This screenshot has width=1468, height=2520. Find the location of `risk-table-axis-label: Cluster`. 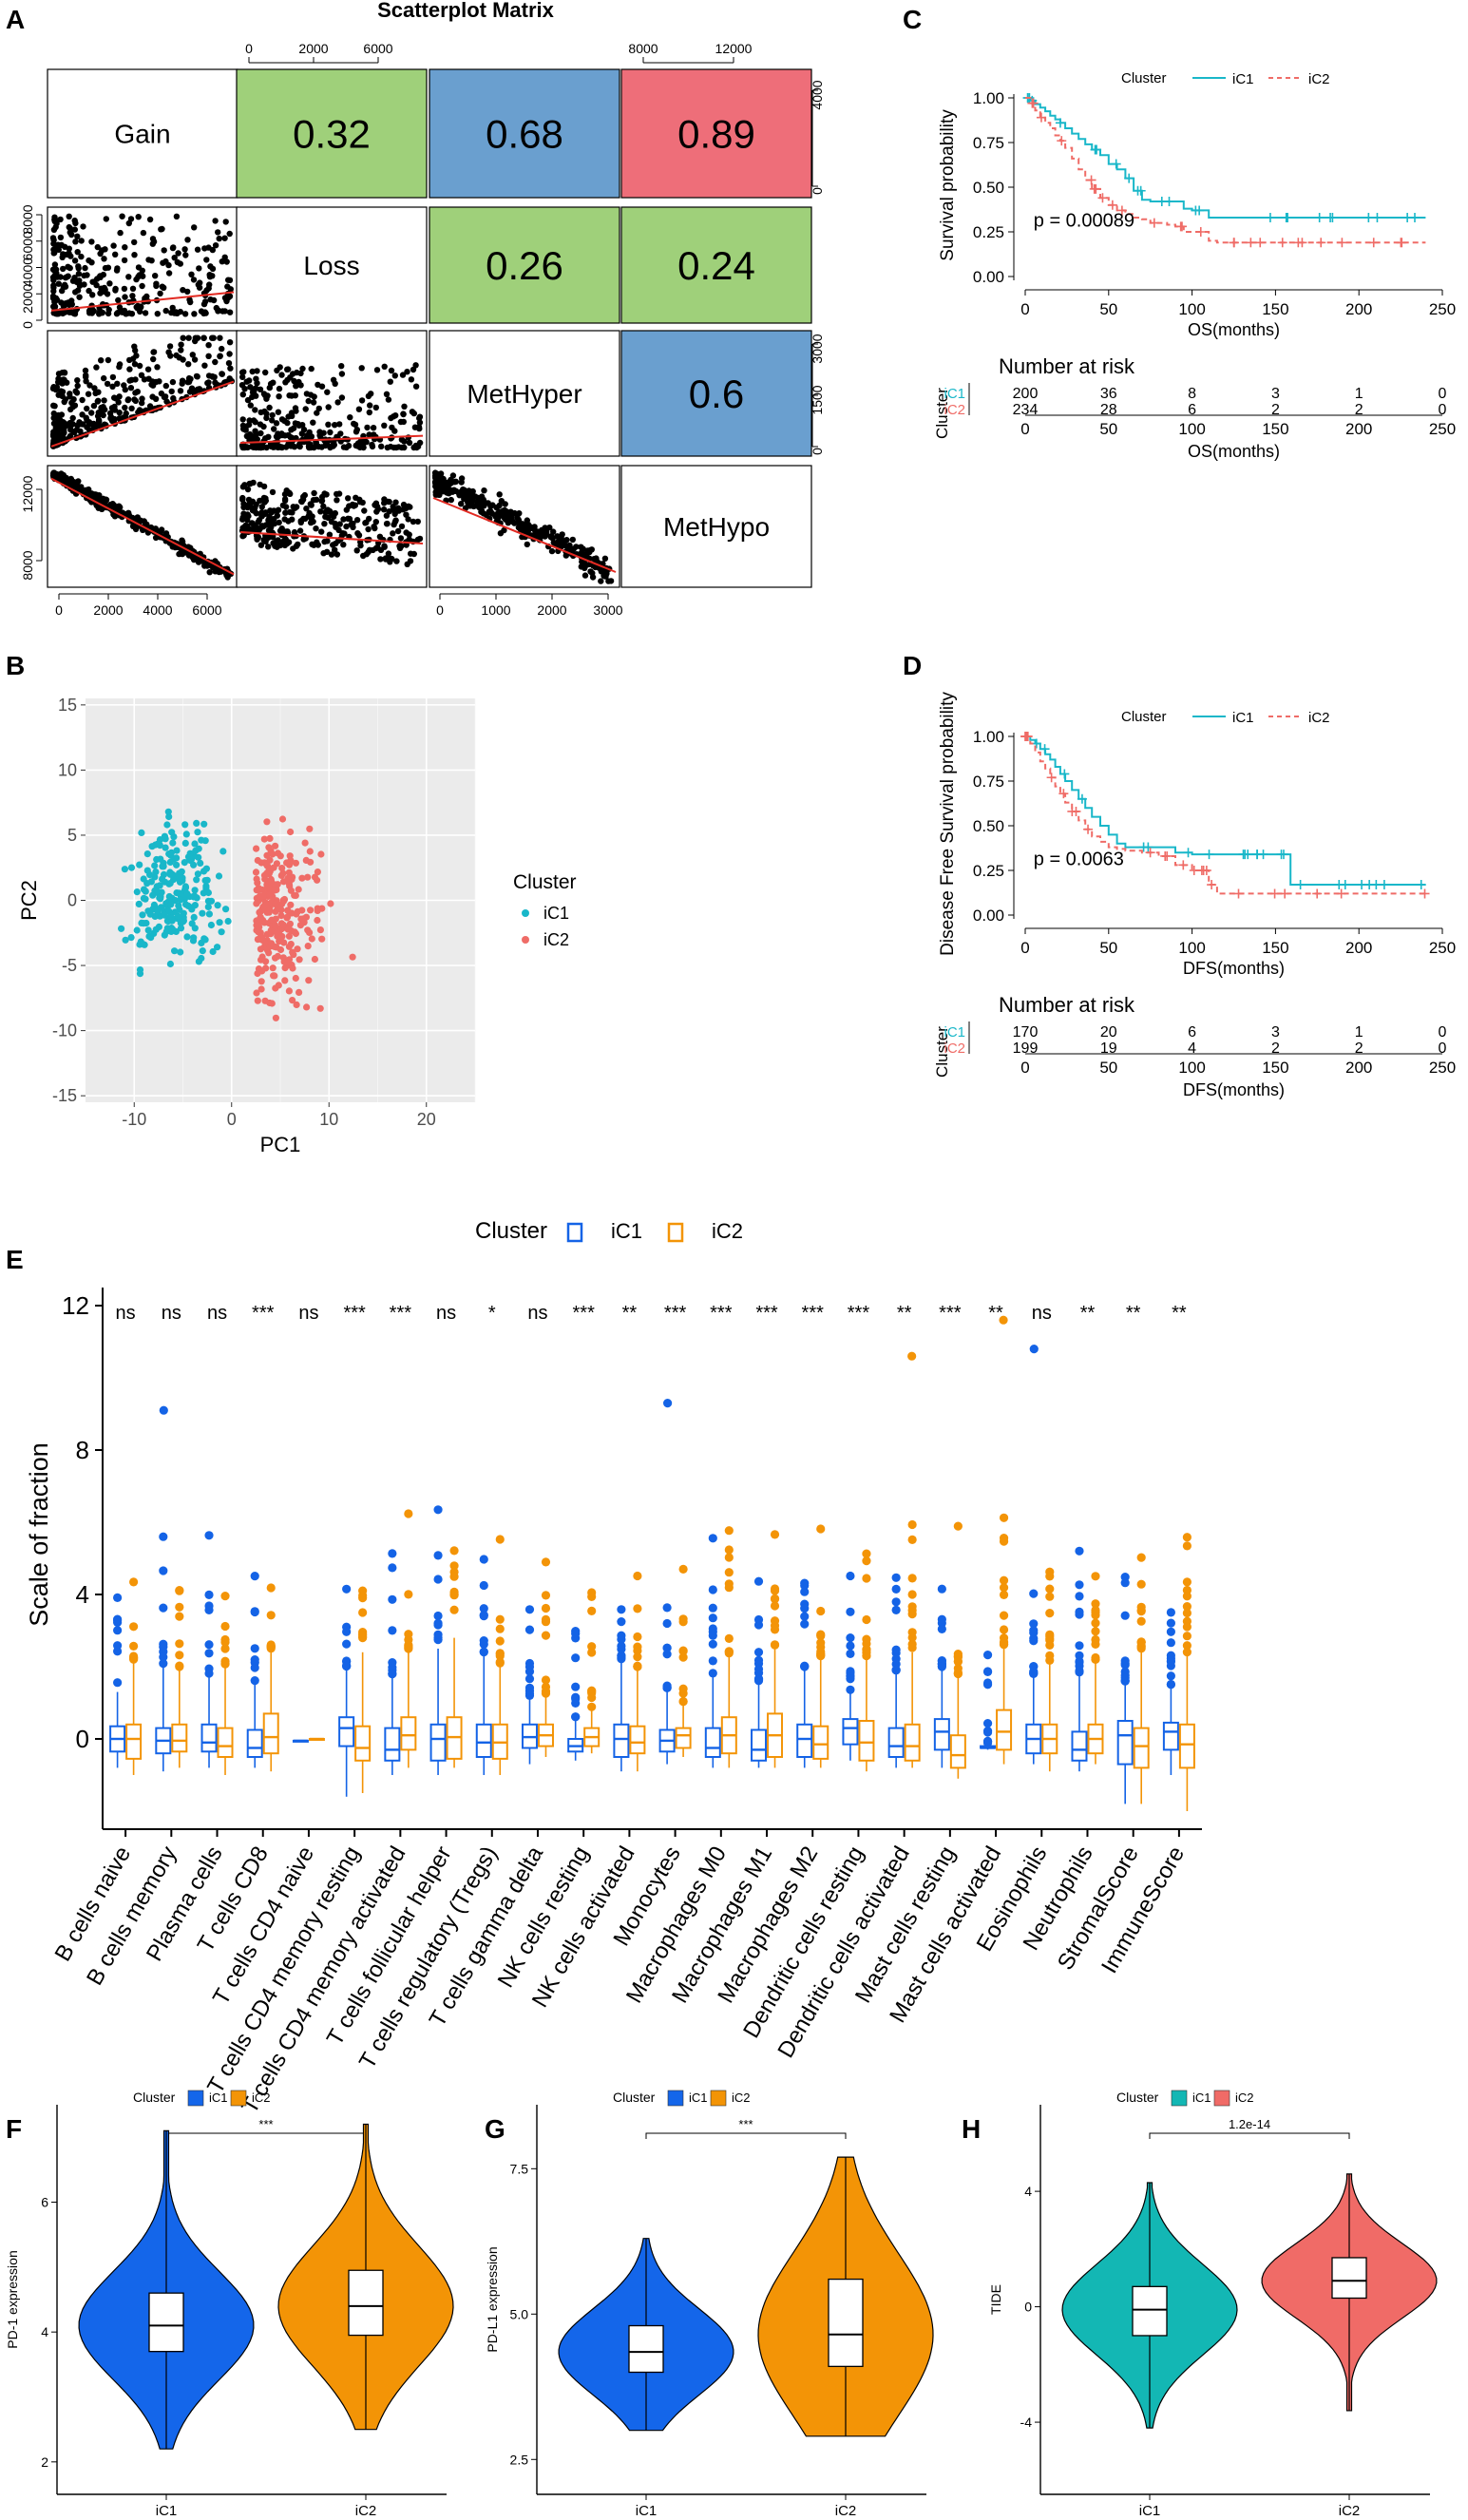

risk-table-axis-label: Cluster is located at coordinates (942, 1052).